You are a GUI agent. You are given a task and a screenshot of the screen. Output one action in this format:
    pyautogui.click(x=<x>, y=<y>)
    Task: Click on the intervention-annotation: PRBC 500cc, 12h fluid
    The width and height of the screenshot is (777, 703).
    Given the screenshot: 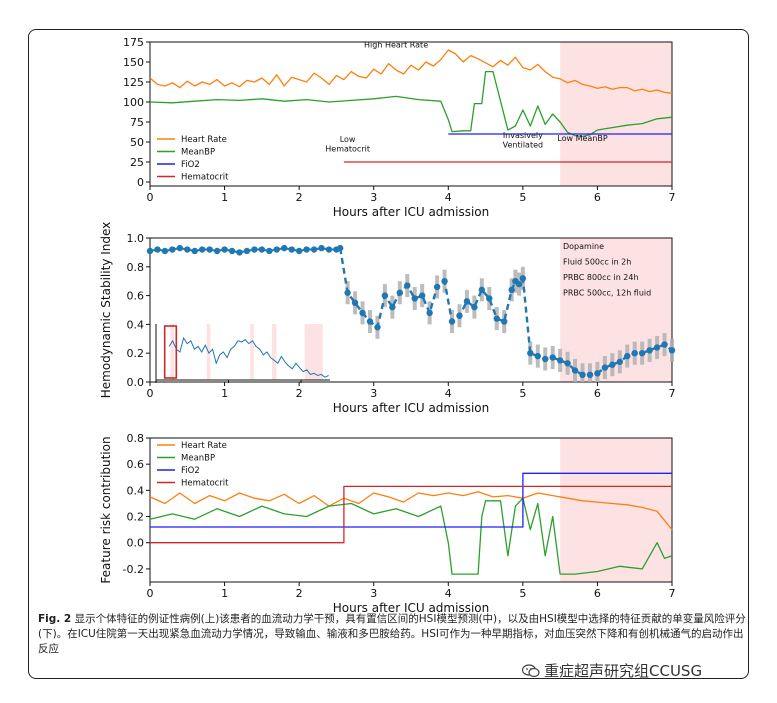 What is the action you would take?
    pyautogui.click(x=607, y=293)
    